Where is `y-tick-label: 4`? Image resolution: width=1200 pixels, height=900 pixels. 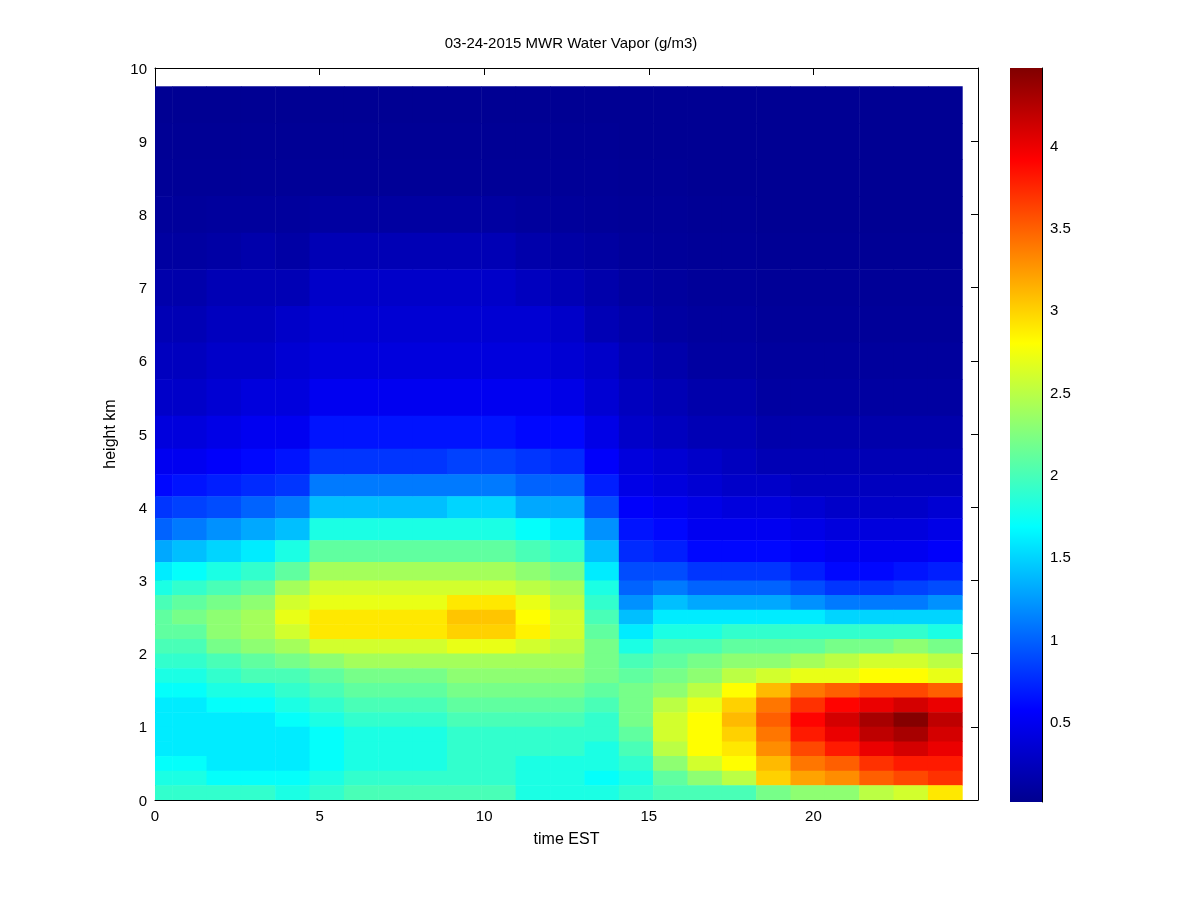
y-tick-label: 4 is located at coordinates (142, 507).